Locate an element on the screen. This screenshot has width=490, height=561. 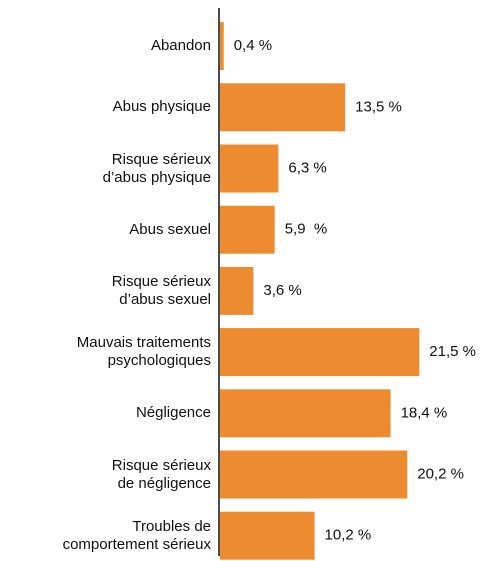
category-label: Abandon is located at coordinates (180, 46).